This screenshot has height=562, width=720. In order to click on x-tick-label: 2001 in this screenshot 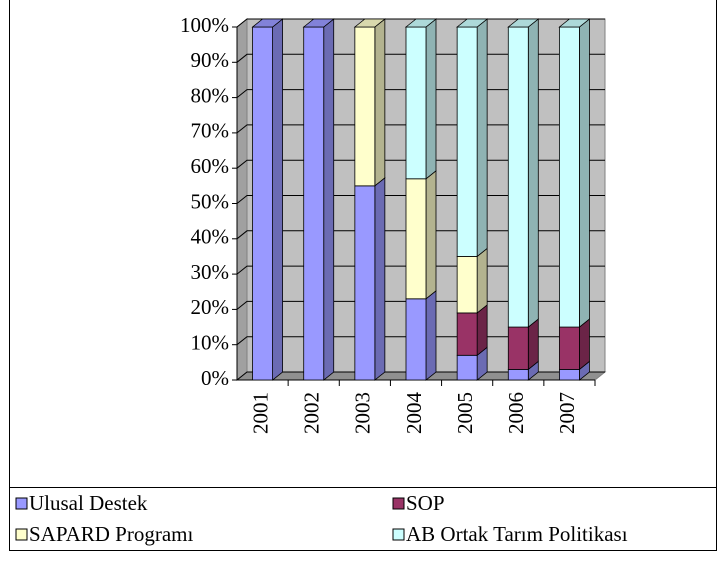, I will do `click(260, 413)`.